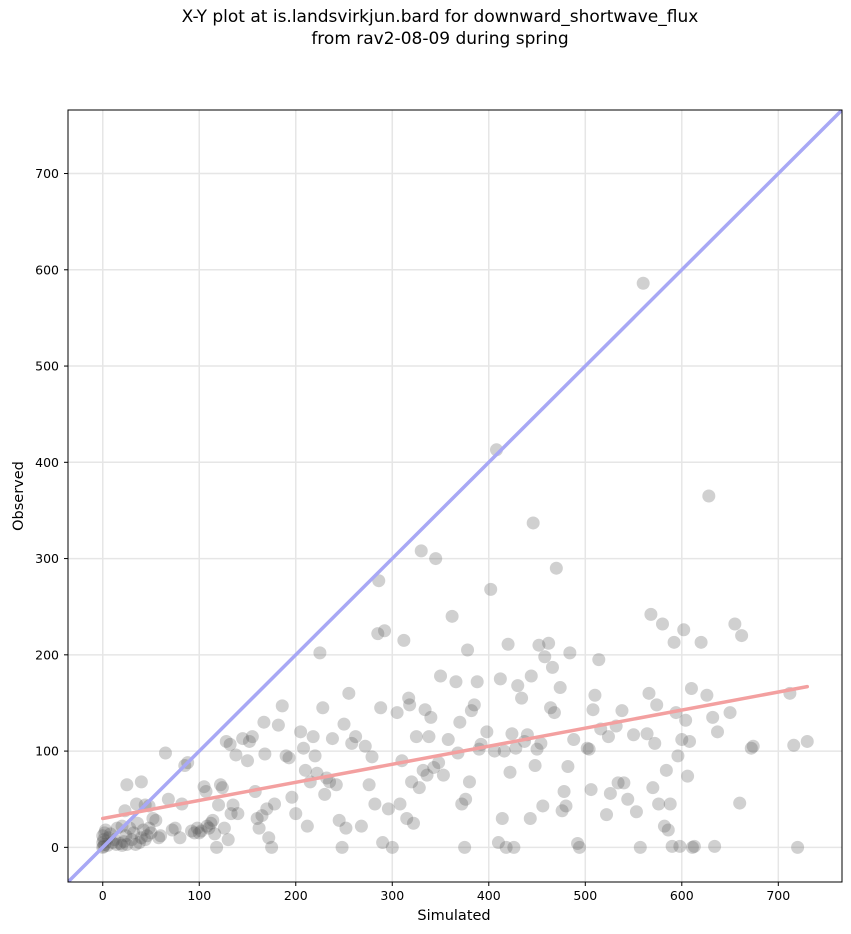 This screenshot has width=851, height=934. Describe the element at coordinates (682, 895) in the screenshot. I see `x-tick-label: 600` at that location.